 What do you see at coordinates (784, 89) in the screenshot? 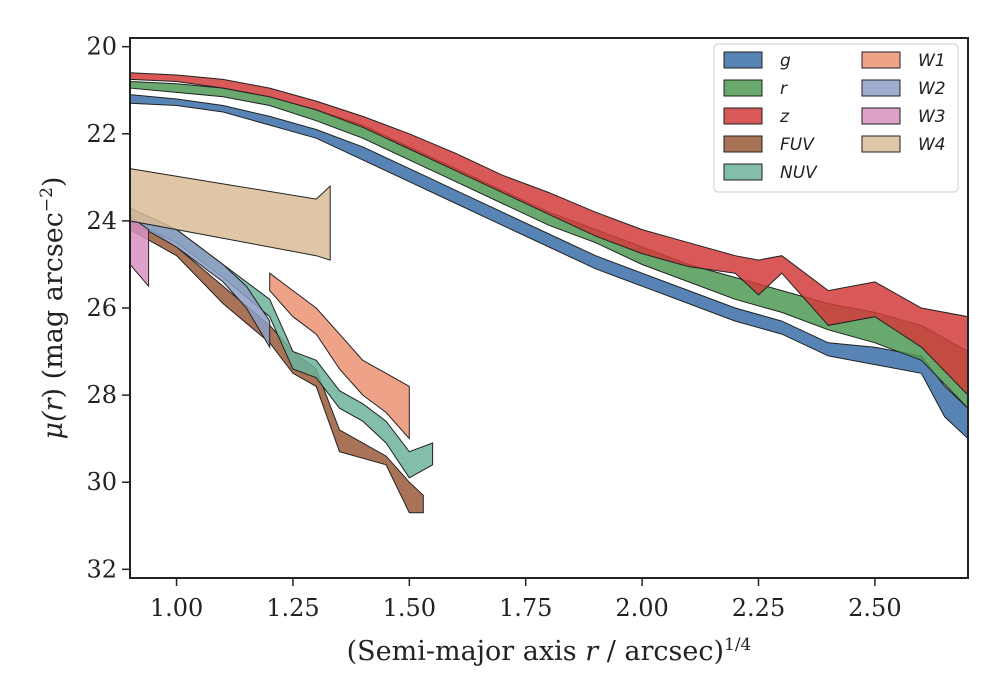
I see `legend-label-r: r` at bounding box center [784, 89].